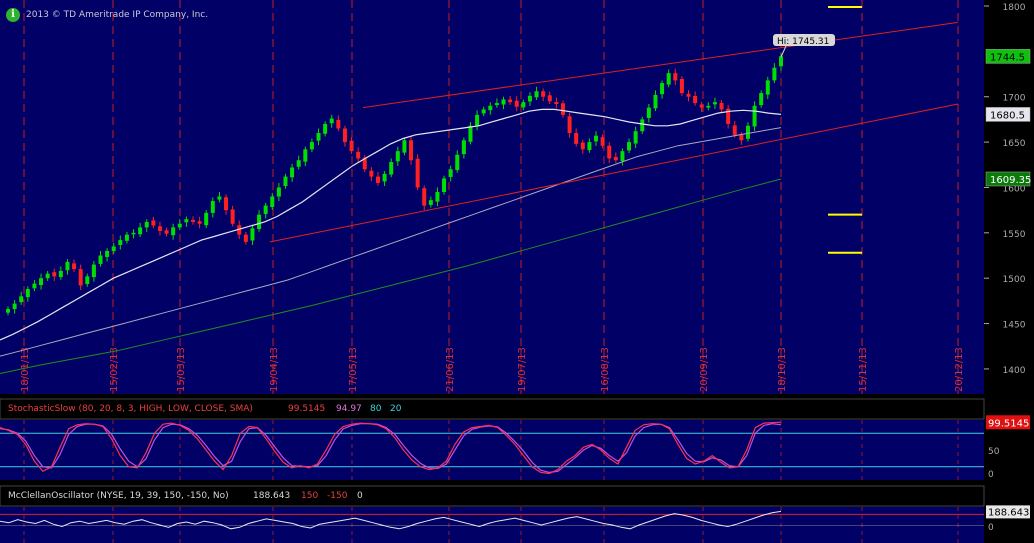 The width and height of the screenshot is (1034, 543). Describe the element at coordinates (804, 40) in the screenshot. I see `hi-label-box` at that location.